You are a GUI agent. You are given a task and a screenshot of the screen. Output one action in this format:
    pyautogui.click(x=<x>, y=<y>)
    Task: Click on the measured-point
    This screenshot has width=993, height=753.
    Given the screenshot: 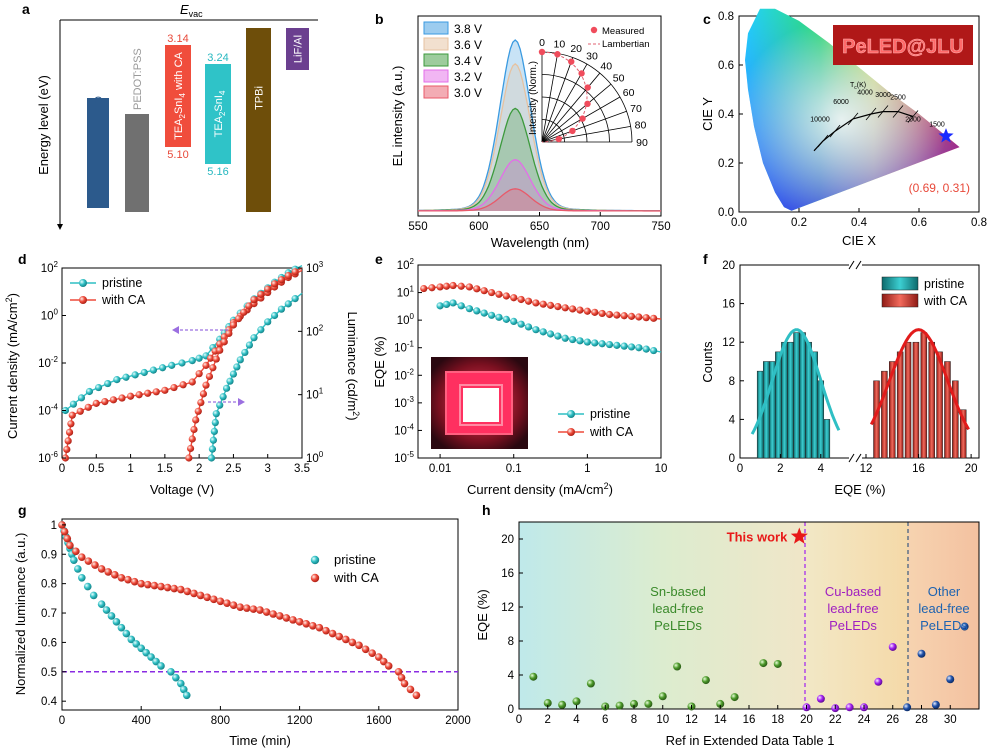 What is the action you would take?
    pyautogui.click(x=557, y=54)
    